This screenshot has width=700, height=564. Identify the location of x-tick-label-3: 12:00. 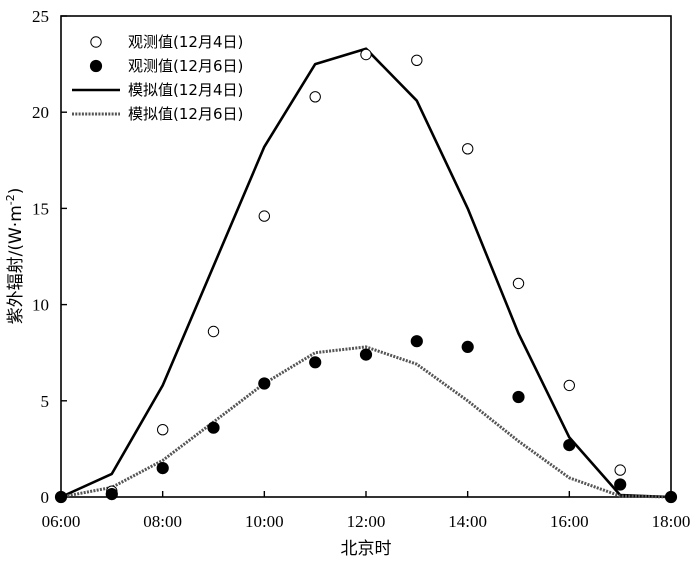
(366, 521).